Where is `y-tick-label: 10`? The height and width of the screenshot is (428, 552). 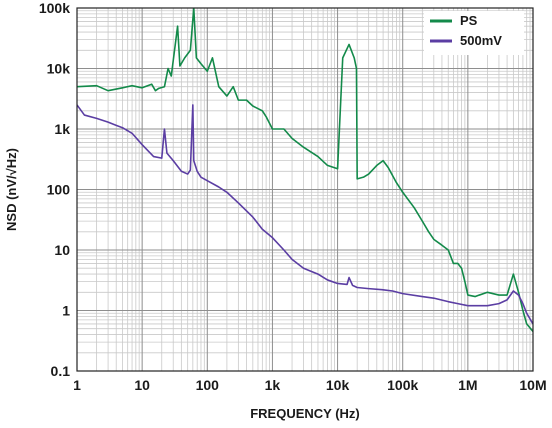
y-tick-label: 10 is located at coordinates (62, 250).